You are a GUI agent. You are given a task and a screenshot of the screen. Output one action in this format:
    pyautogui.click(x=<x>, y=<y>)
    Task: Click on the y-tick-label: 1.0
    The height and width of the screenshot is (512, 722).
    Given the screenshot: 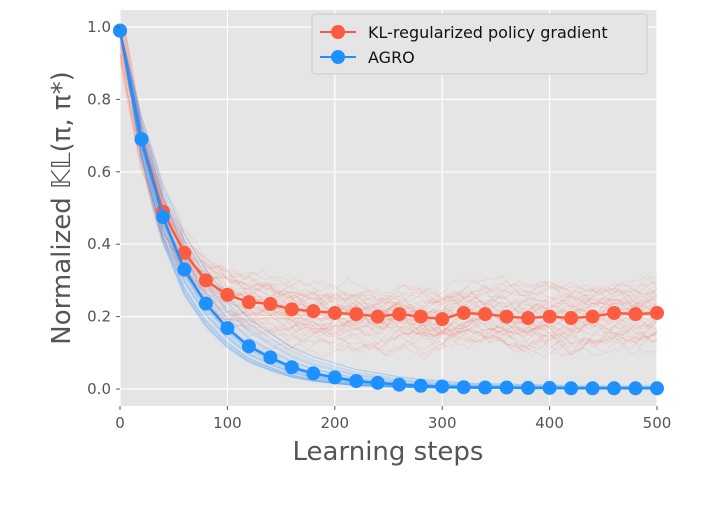 What is the action you would take?
    pyautogui.click(x=99, y=27)
    